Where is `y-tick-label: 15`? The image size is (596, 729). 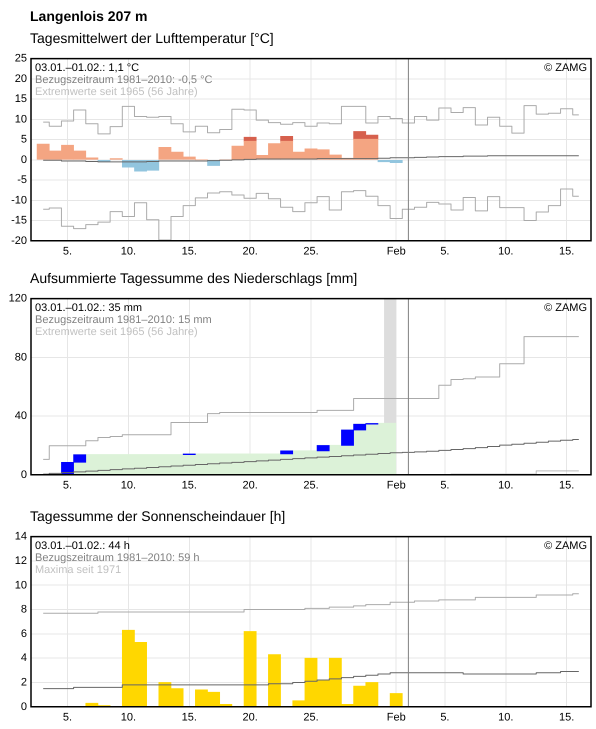
y-tick-label: 15 is located at coordinates (20, 99).